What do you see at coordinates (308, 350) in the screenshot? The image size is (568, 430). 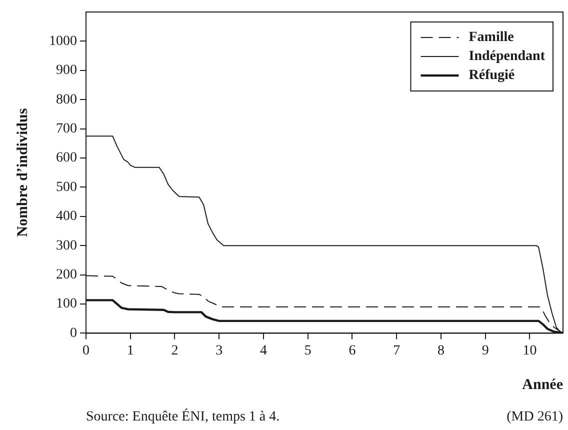 I see `x-tick-label: 5` at bounding box center [308, 350].